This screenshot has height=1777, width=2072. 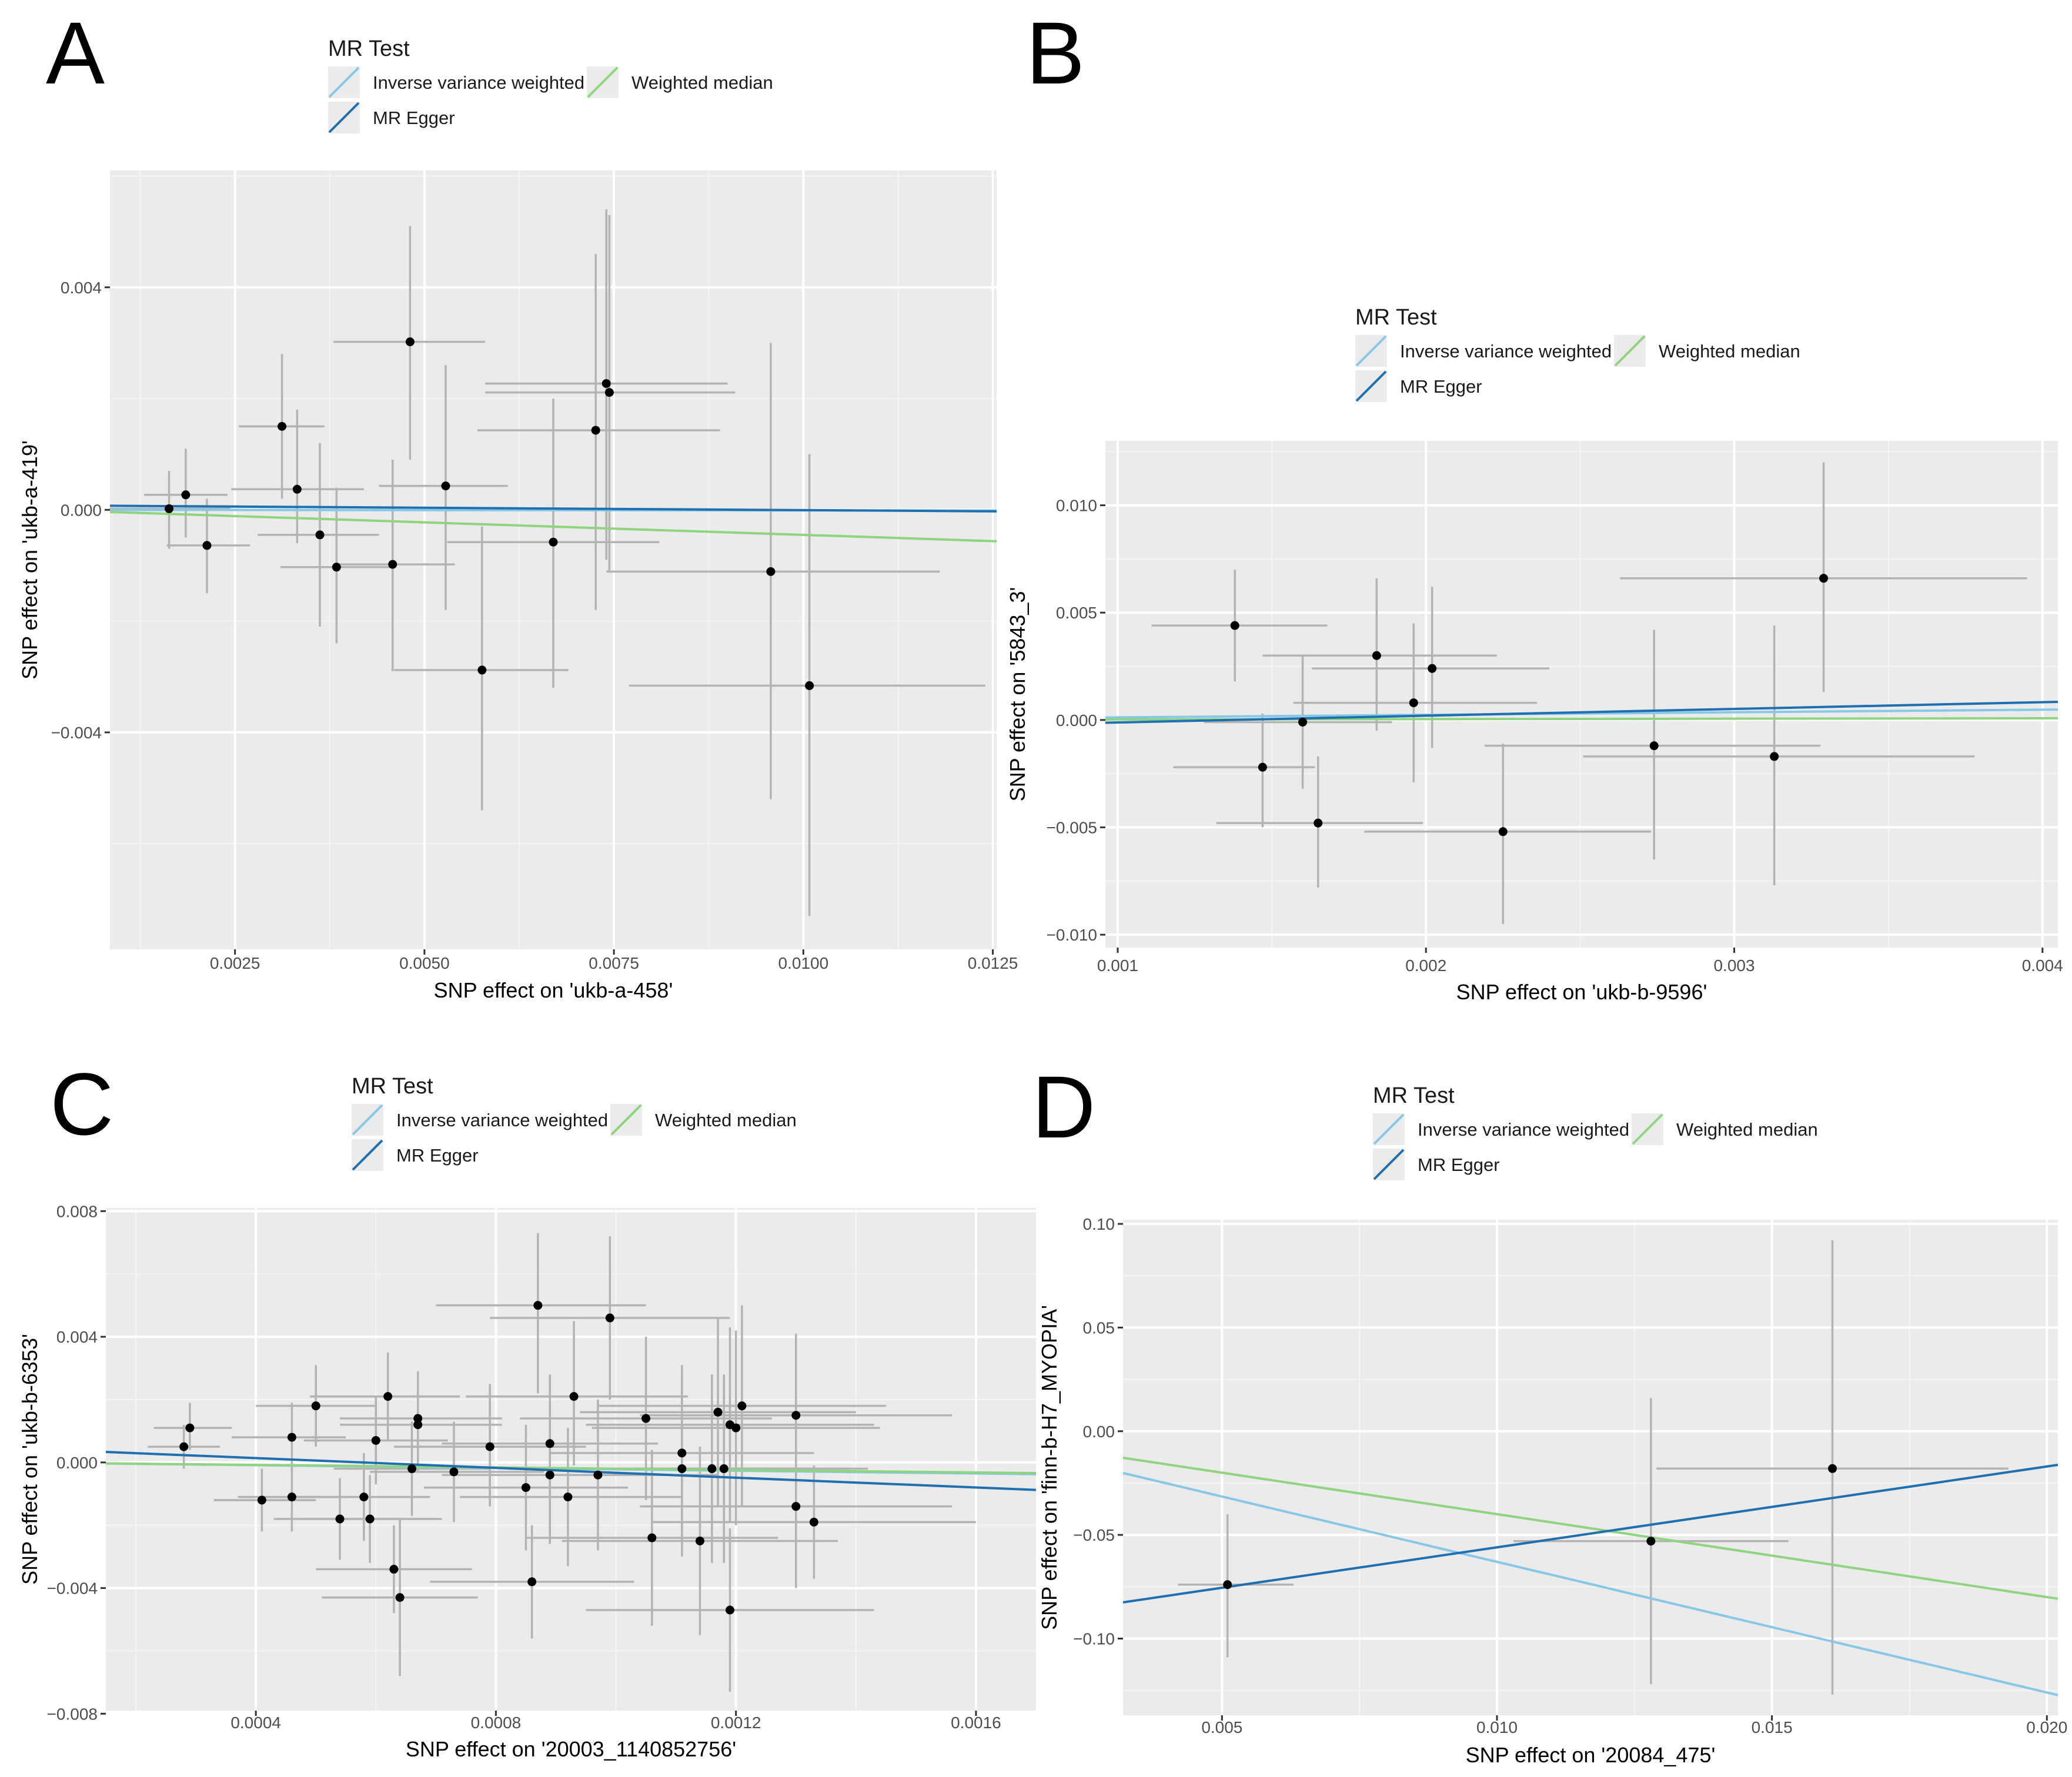 I want to click on y-axis-title: SNP effect on 'finn-b-H7_MYOPIA', so click(x=1049, y=1467).